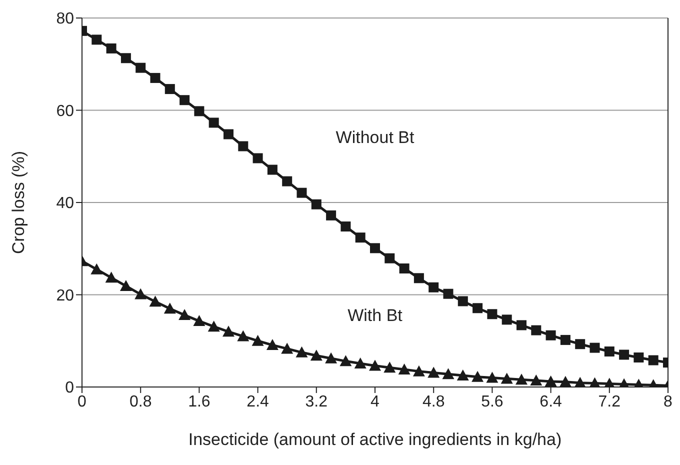  Describe the element at coordinates (65, 19) in the screenshot. I see `y-tick-label: 80` at that location.